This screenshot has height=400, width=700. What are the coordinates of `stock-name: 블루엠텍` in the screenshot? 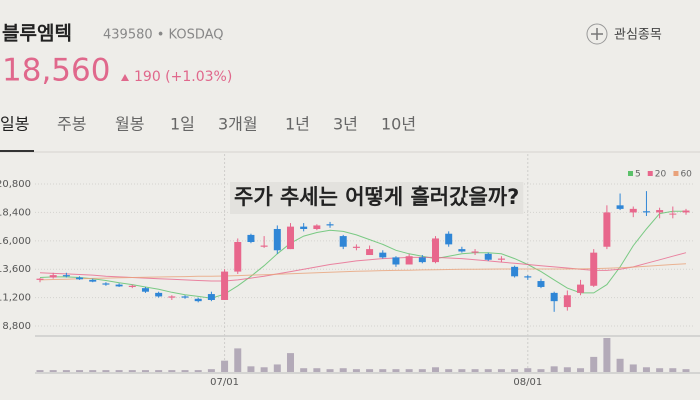 It's located at (37, 34).